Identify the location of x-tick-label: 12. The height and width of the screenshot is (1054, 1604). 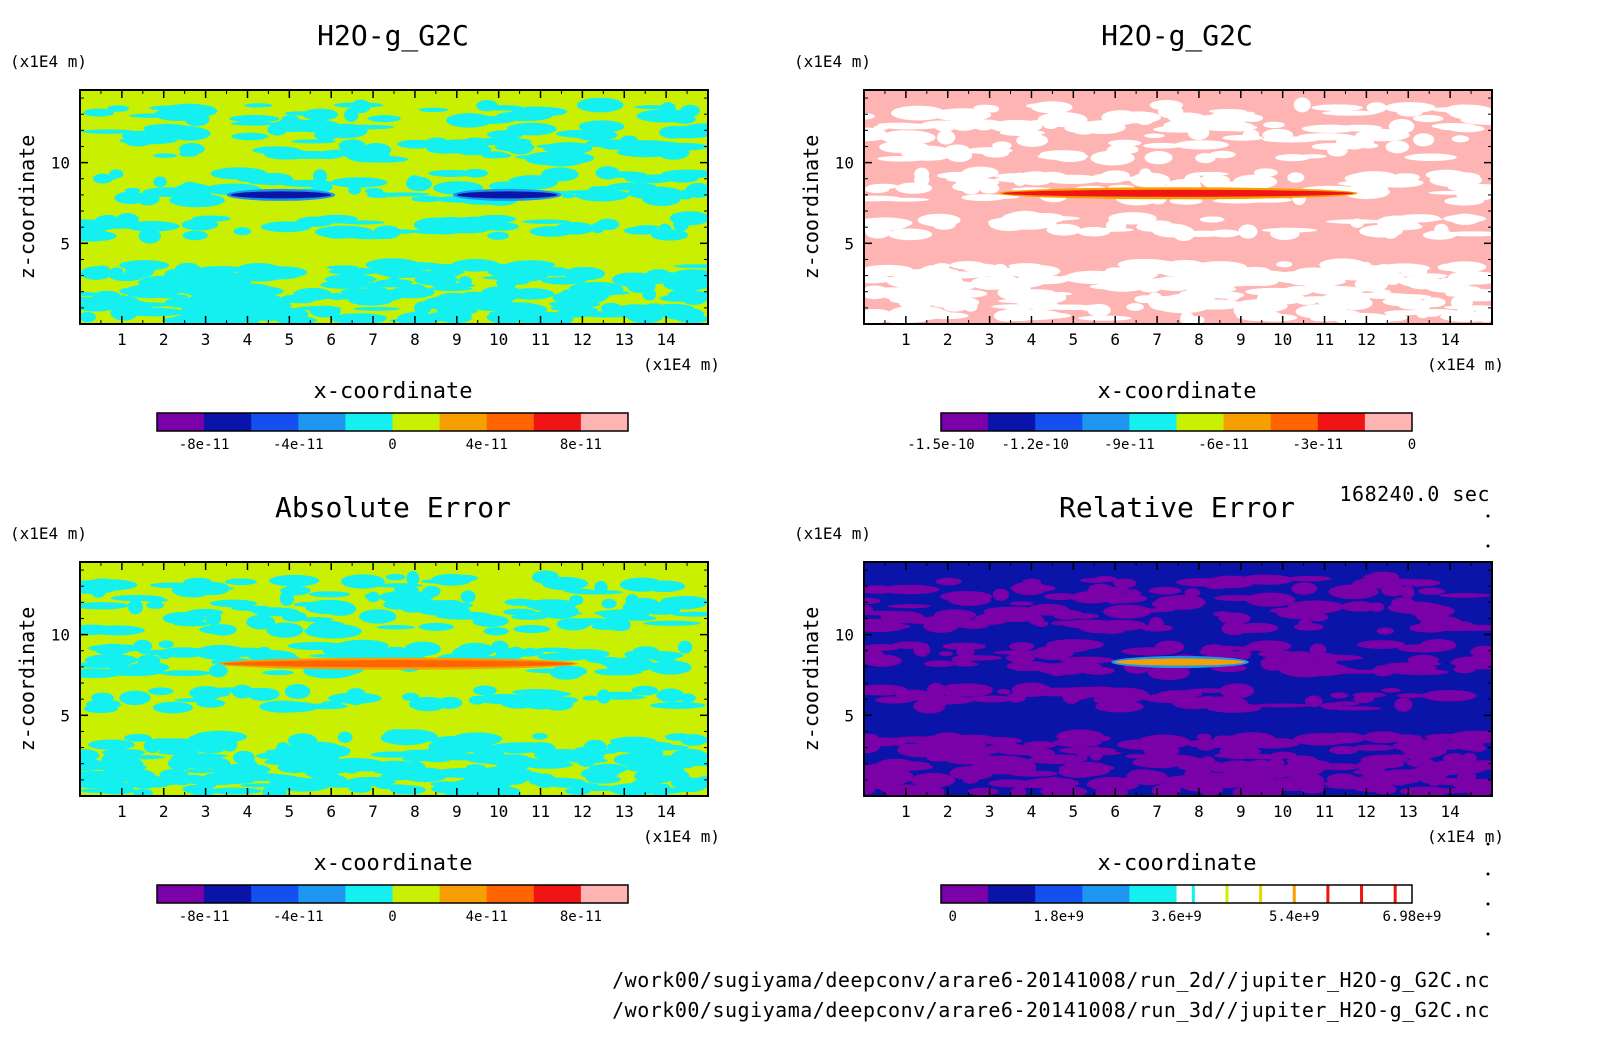
(582, 339).